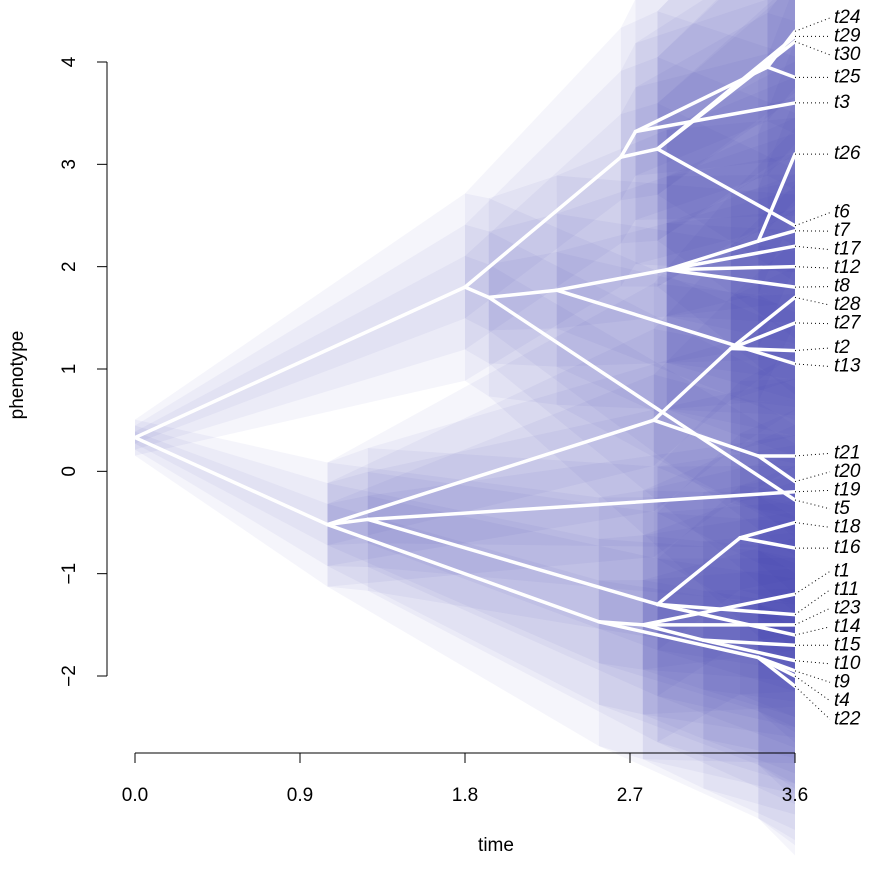  What do you see at coordinates (795, 795) in the screenshot?
I see `x-tick-label: 3.6` at bounding box center [795, 795].